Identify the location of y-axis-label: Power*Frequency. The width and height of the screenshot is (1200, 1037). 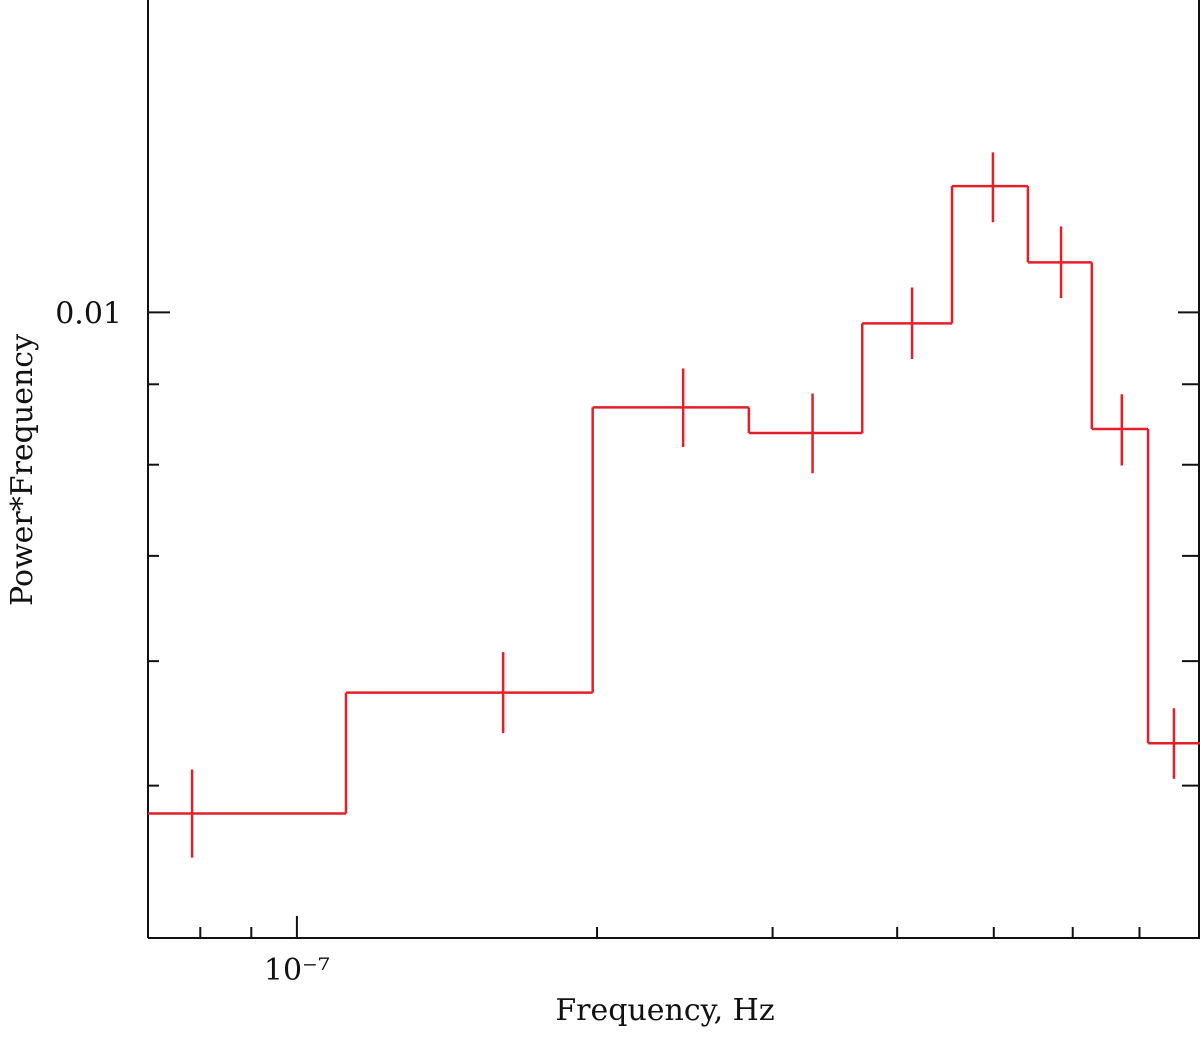
(22, 470).